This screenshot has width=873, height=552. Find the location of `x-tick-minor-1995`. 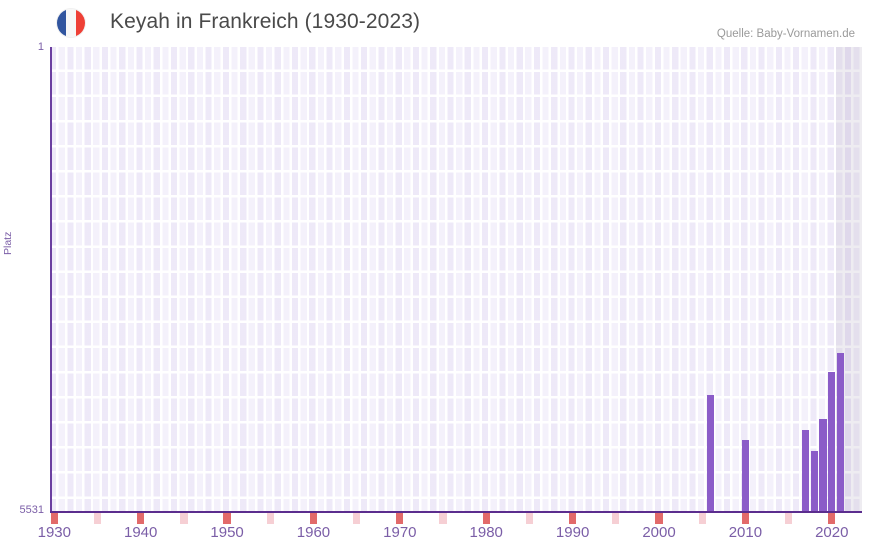

x-tick-minor-1995 is located at coordinates (616, 518).